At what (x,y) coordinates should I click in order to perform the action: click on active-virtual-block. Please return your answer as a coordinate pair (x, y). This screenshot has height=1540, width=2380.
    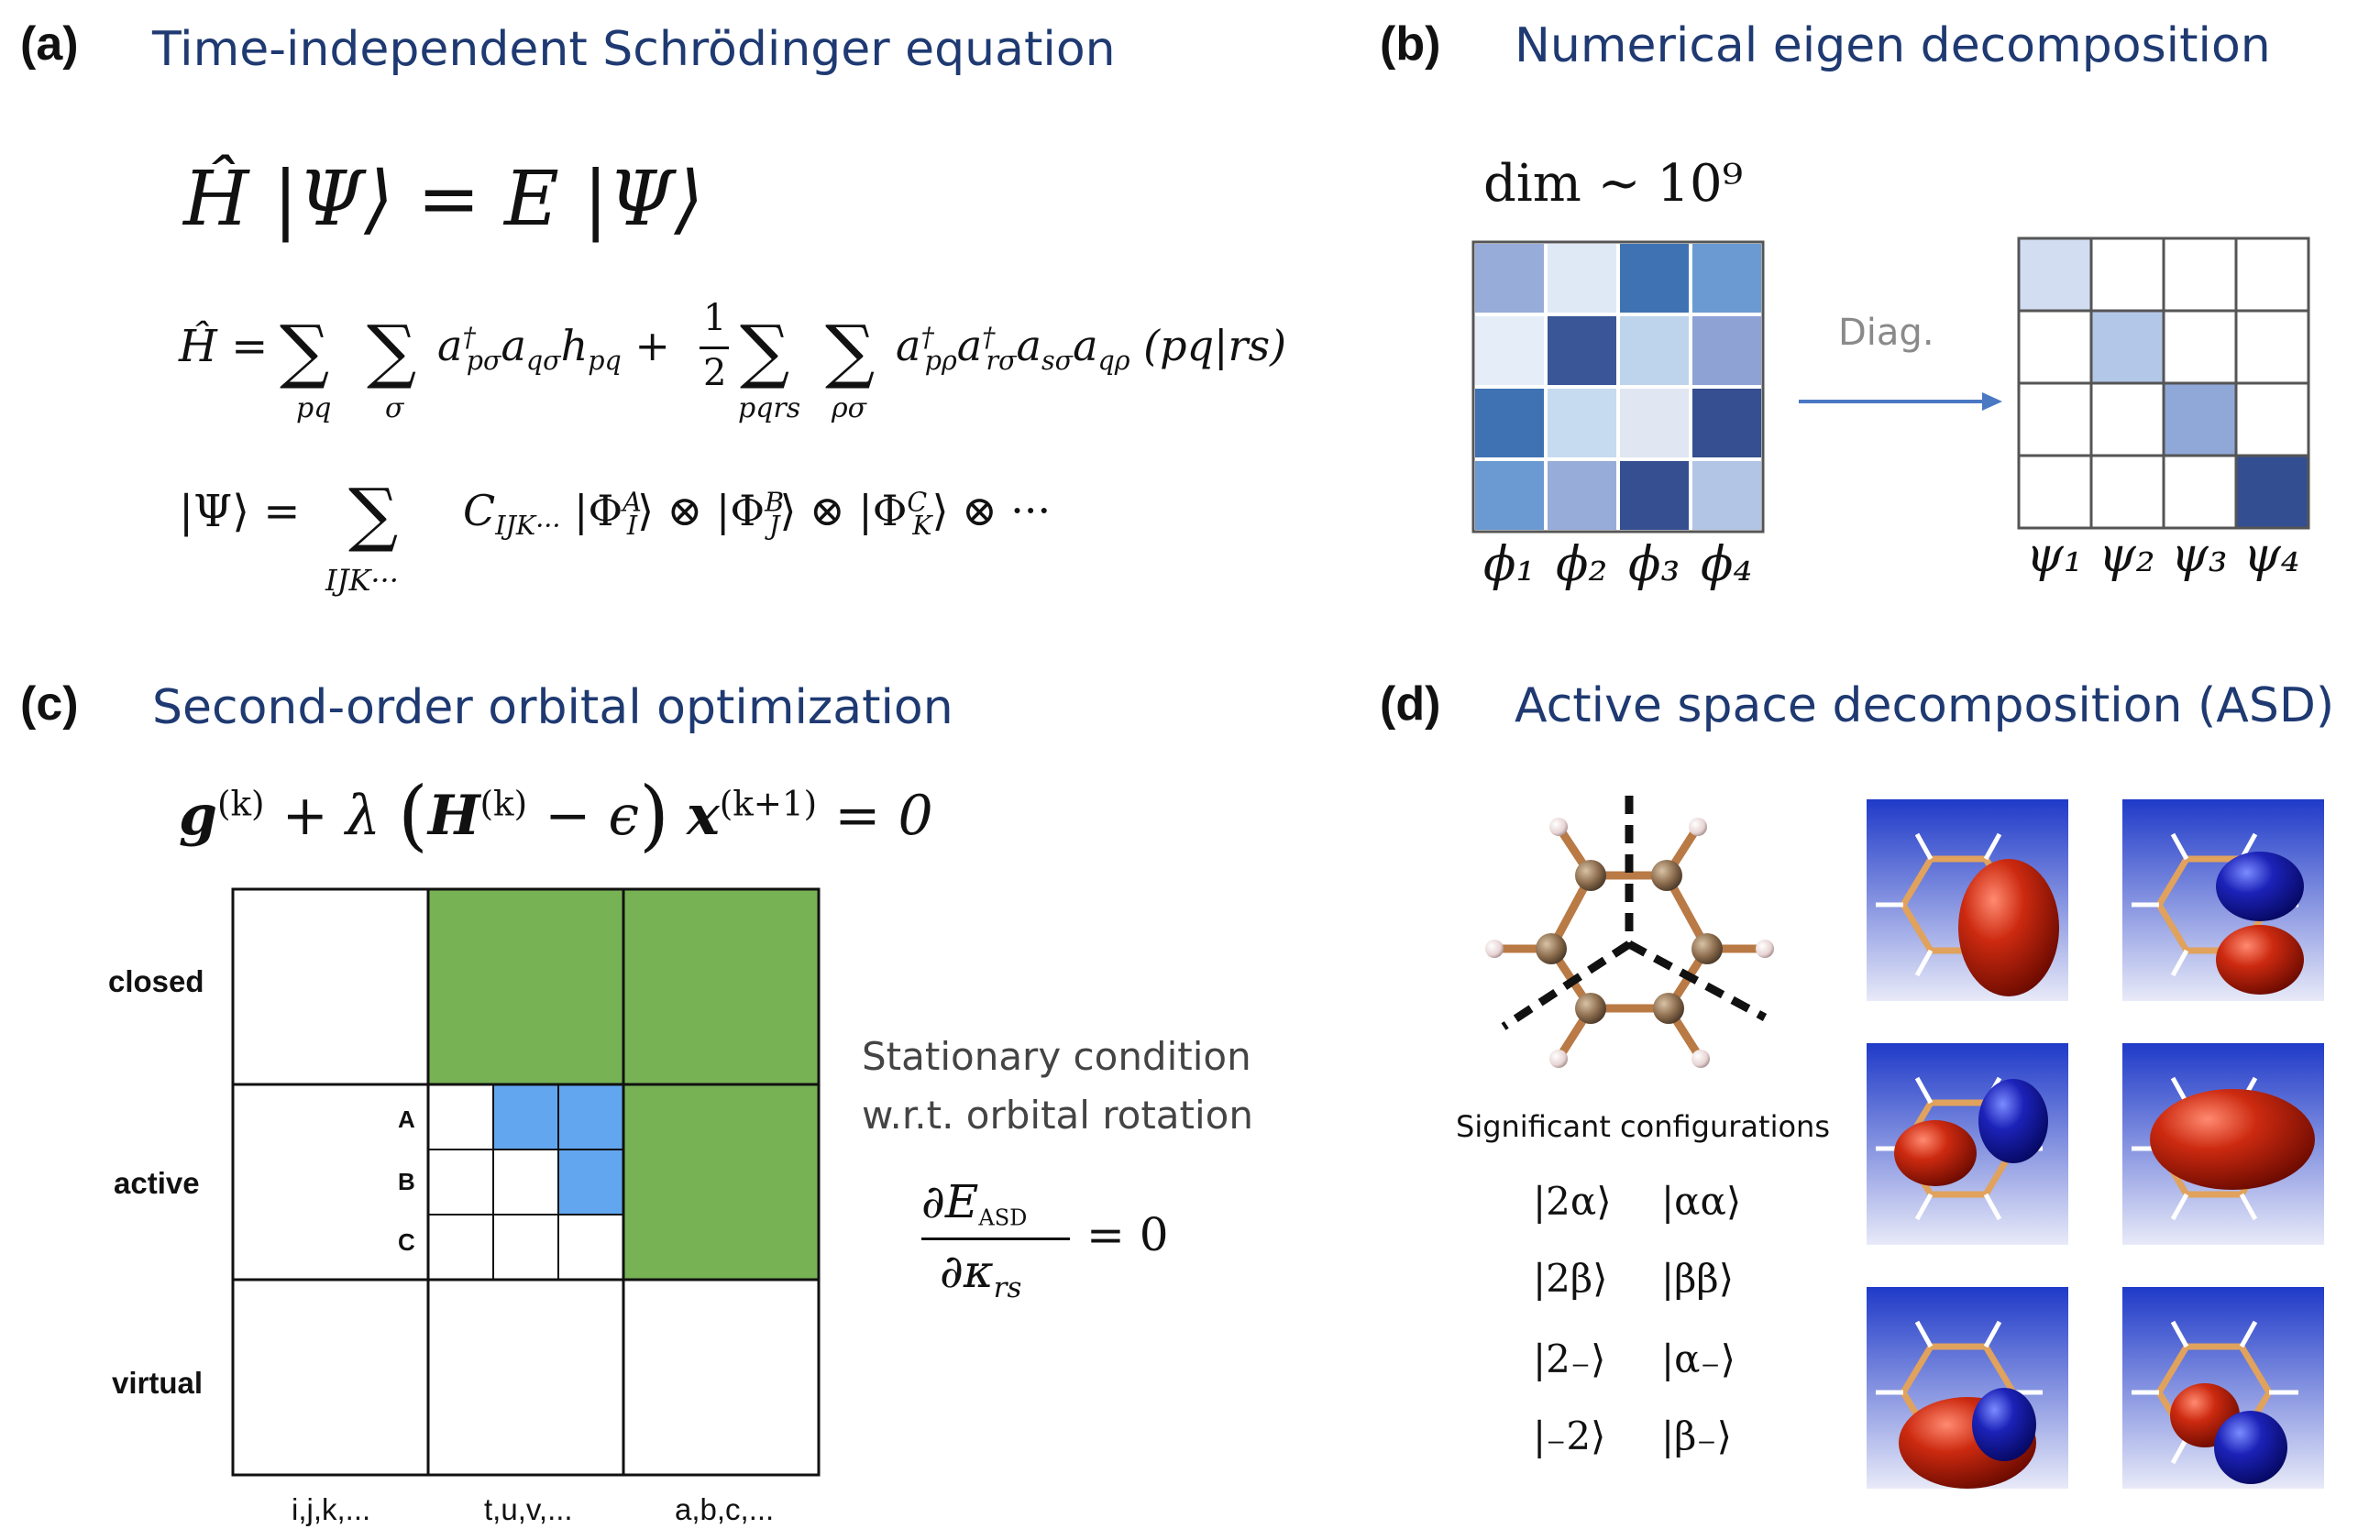
    Looking at the image, I should click on (721, 1182).